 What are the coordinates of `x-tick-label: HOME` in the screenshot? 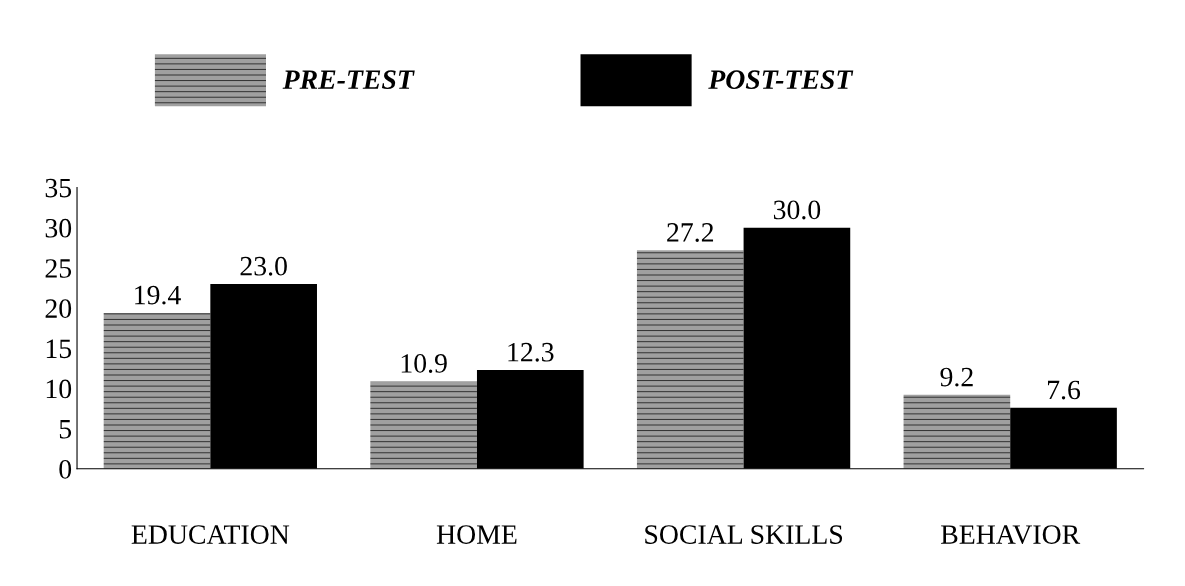 It's located at (476, 534).